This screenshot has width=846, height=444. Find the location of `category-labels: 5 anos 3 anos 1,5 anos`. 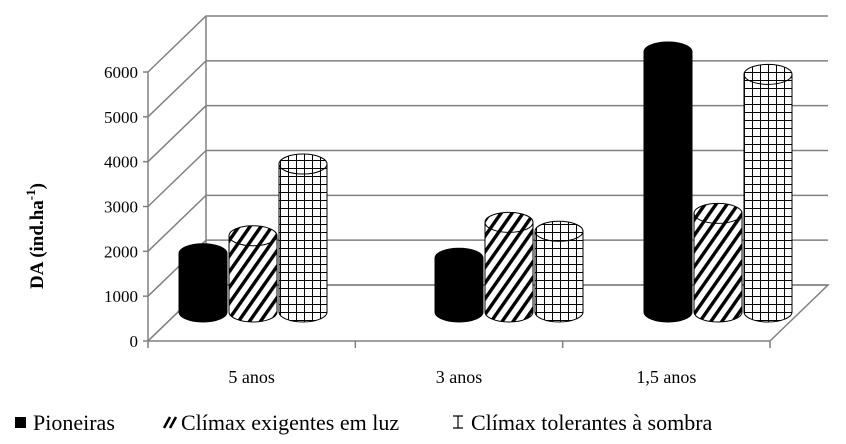

category-labels: 5 anos 3 anos 1,5 anos is located at coordinates (462, 377).